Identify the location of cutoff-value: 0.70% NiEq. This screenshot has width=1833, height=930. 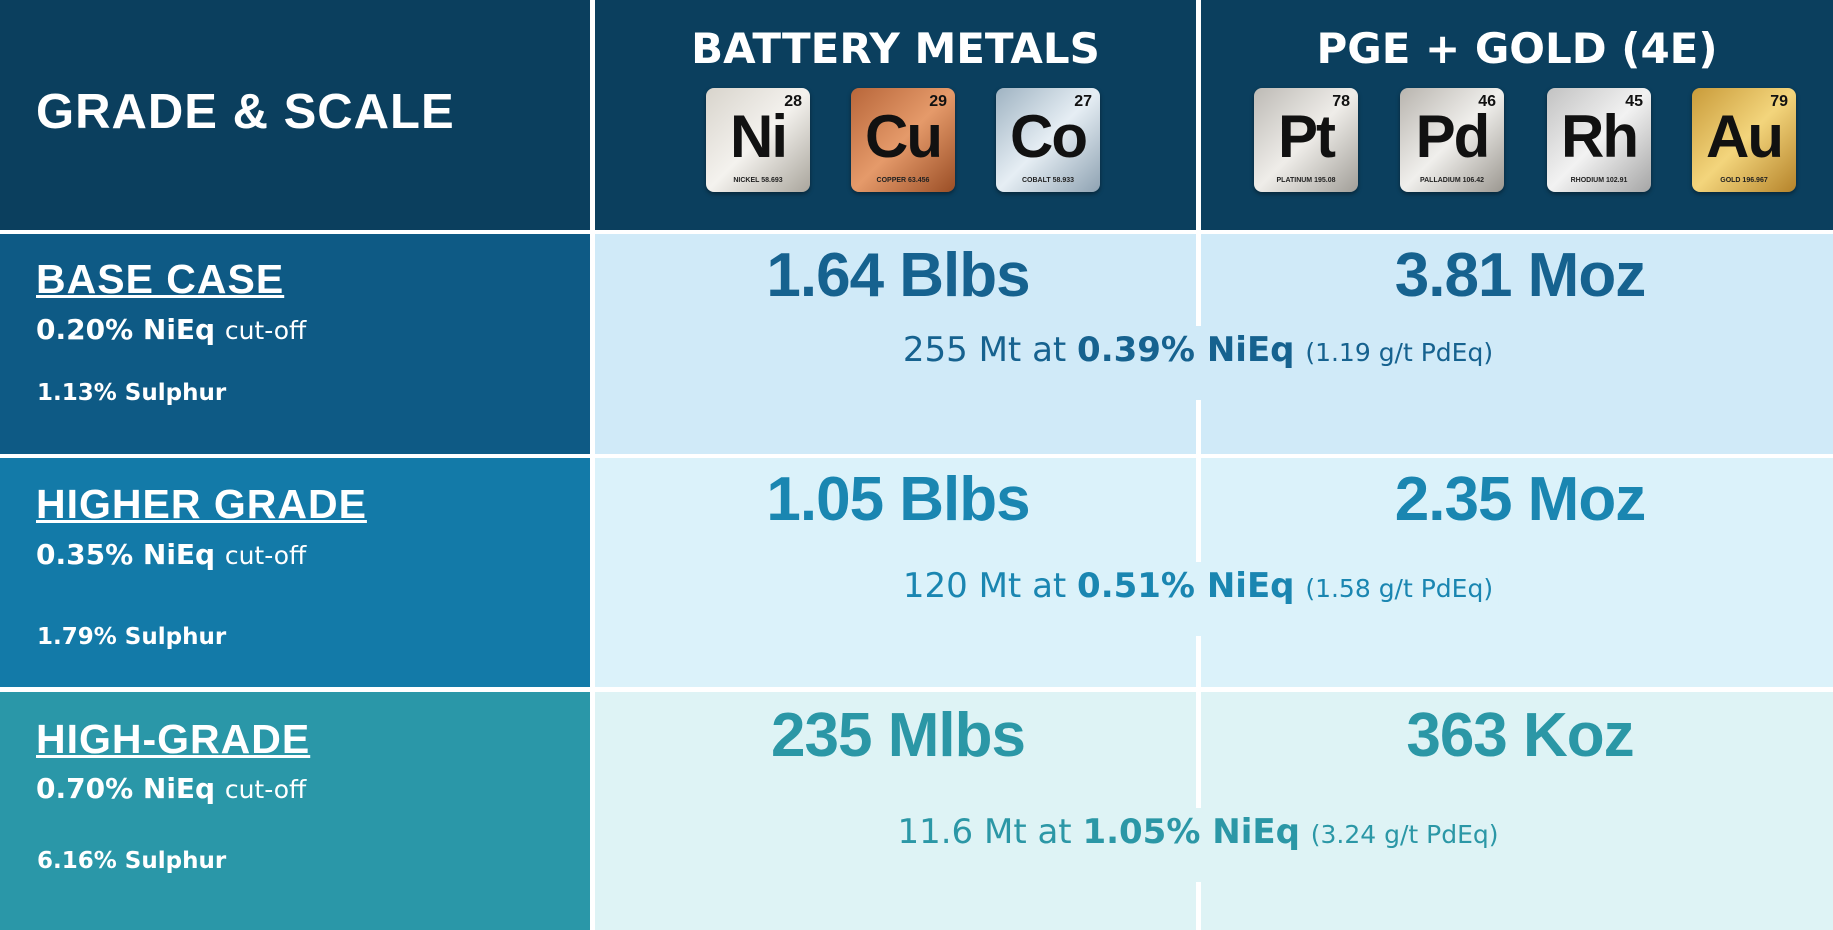
(126, 788).